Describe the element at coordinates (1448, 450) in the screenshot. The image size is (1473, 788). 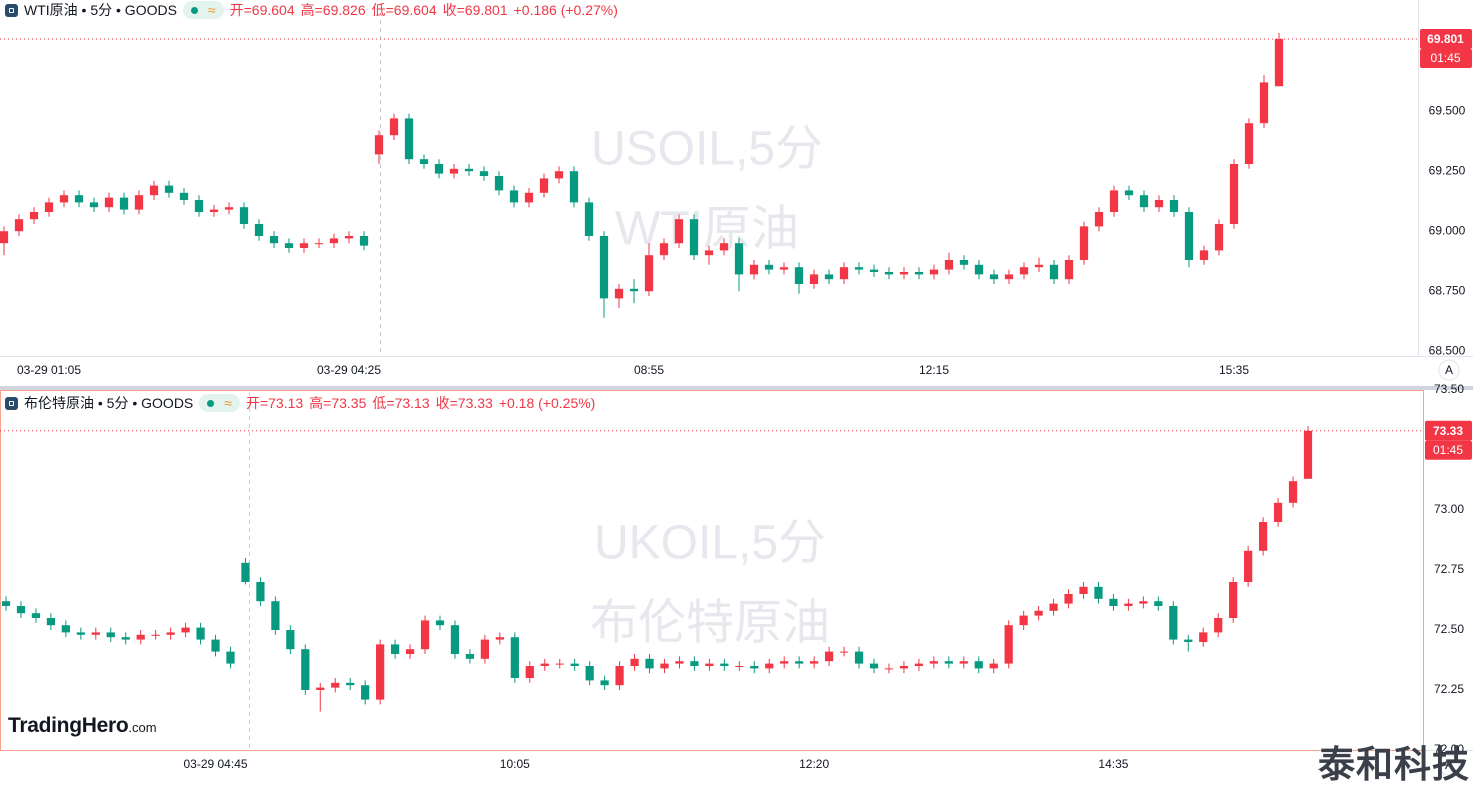
I see `countdown-label: 01:45` at that location.